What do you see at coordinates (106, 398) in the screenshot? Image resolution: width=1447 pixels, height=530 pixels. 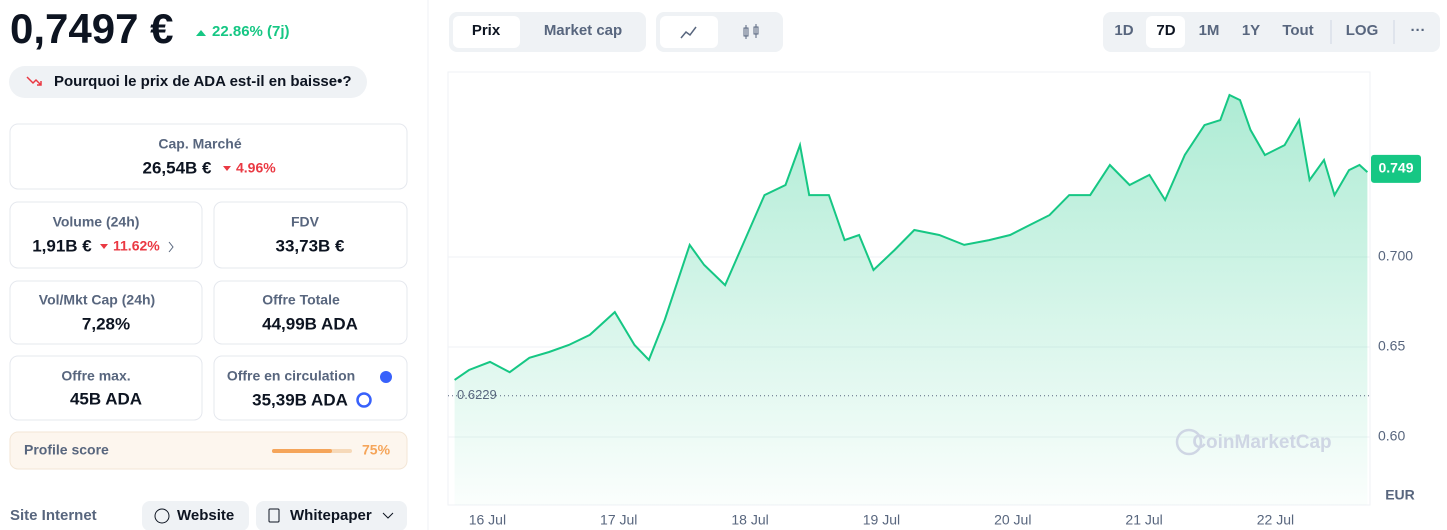 I see `stat-value: 45B ADA` at bounding box center [106, 398].